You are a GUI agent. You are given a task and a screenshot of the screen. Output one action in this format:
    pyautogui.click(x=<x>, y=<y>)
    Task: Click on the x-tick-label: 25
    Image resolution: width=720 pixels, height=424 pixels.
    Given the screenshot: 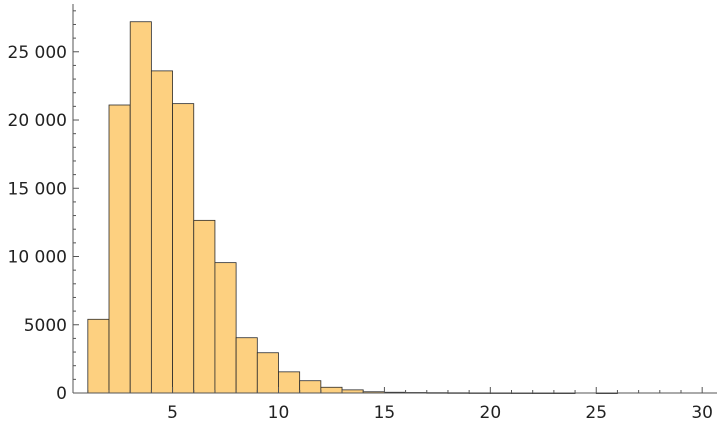 What is the action you would take?
    pyautogui.click(x=596, y=413)
    